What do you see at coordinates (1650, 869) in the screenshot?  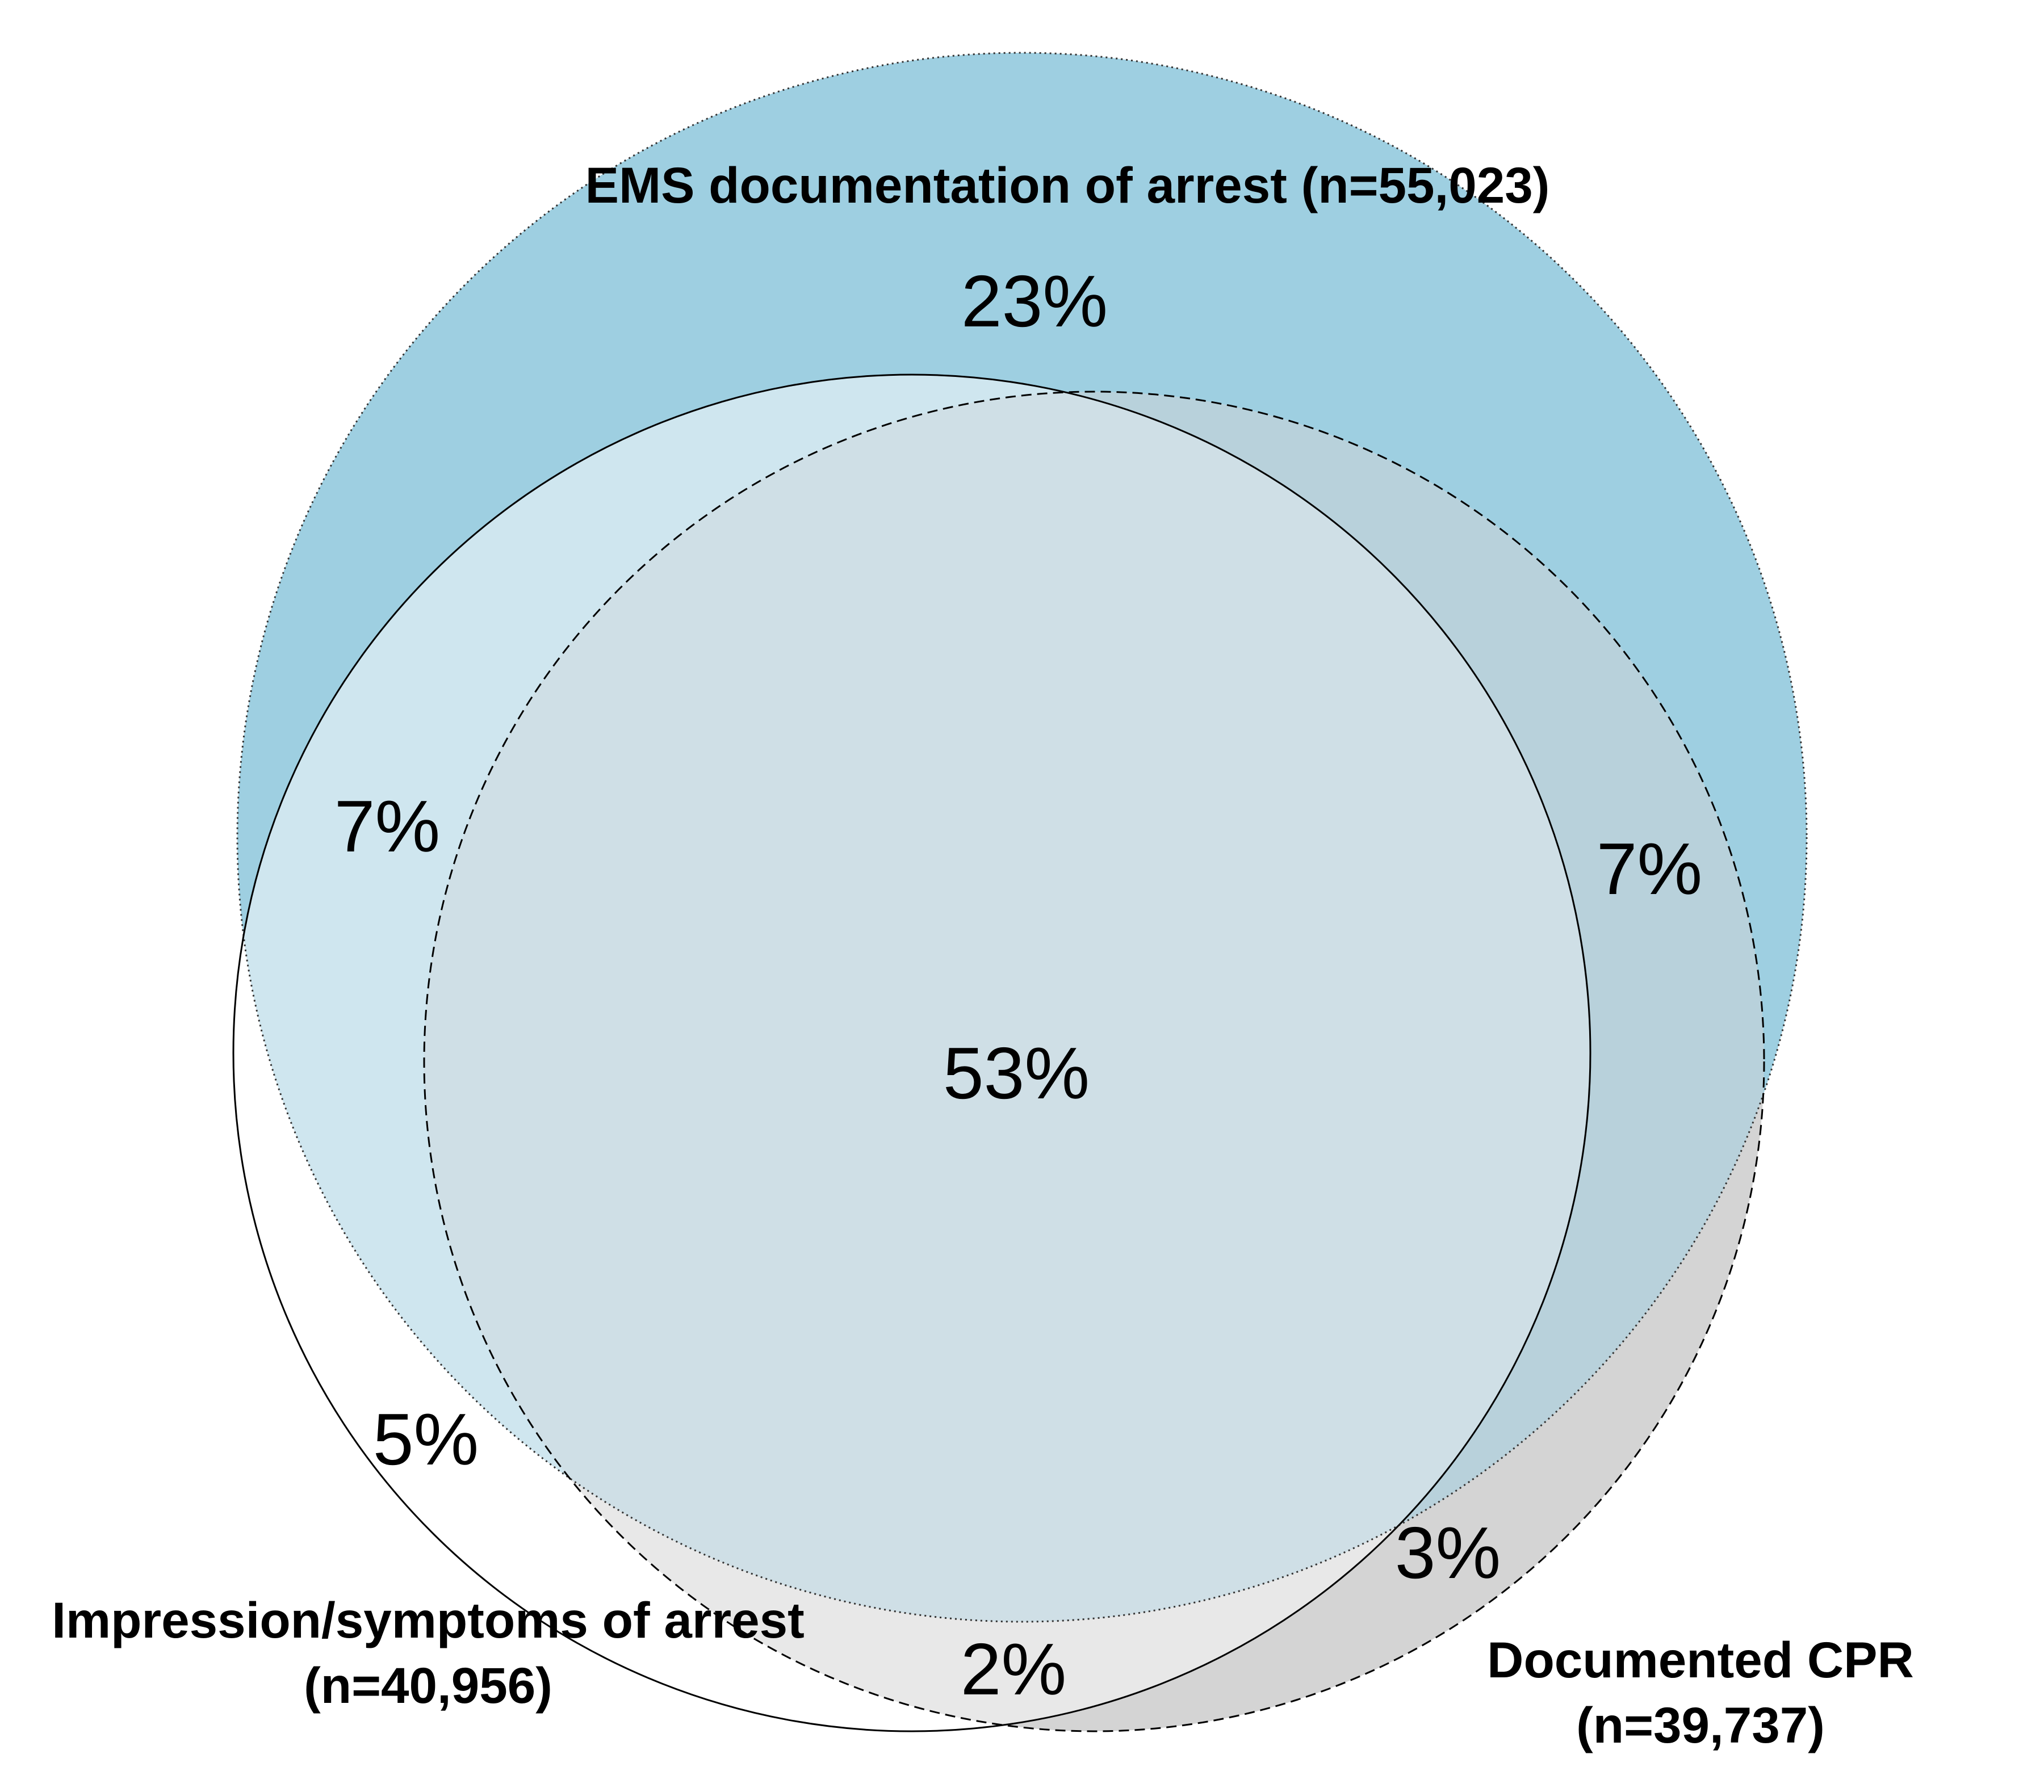 I see `pct-ems-cpr: 7%` at bounding box center [1650, 869].